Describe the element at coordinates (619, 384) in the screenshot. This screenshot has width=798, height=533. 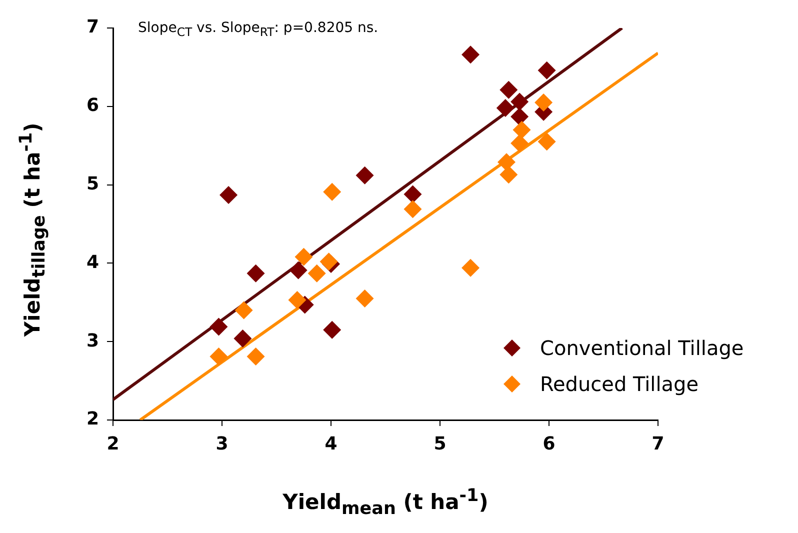
I see `legend-label: Reduced Tillage` at that location.